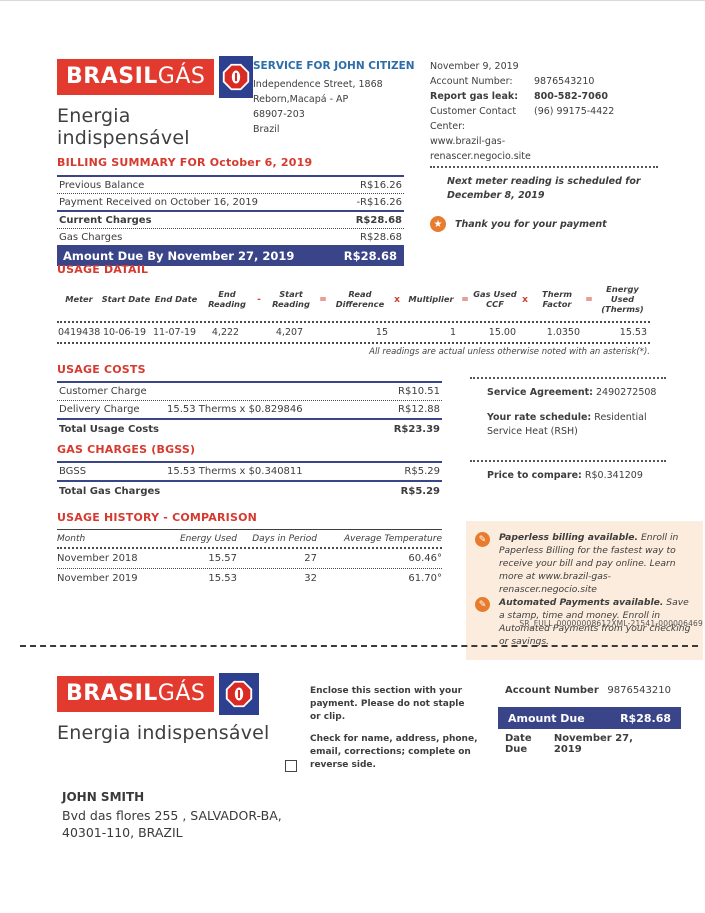 This screenshot has height=913, width=705. What do you see at coordinates (97, 558) in the screenshot?
I see `month-value: November 2018` at bounding box center [97, 558].